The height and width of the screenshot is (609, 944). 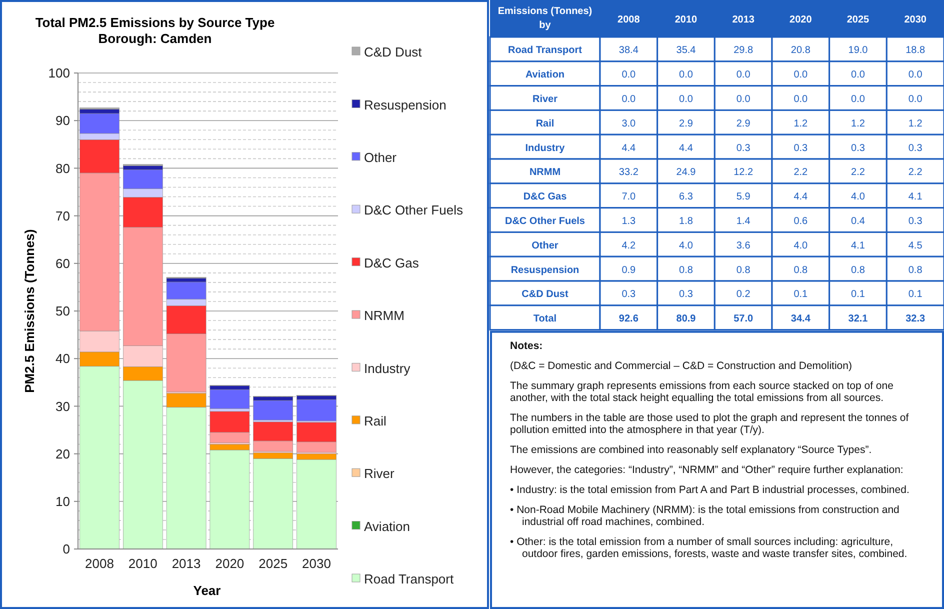 What do you see at coordinates (744, 172) in the screenshot?
I see `data-label: 12.2` at bounding box center [744, 172].